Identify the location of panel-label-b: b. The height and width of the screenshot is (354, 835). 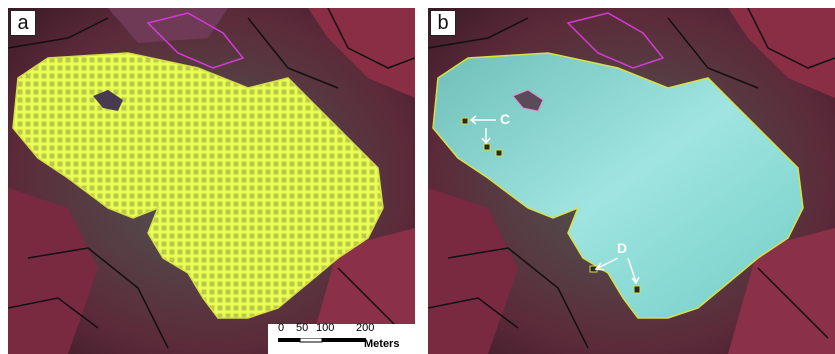
(443, 23).